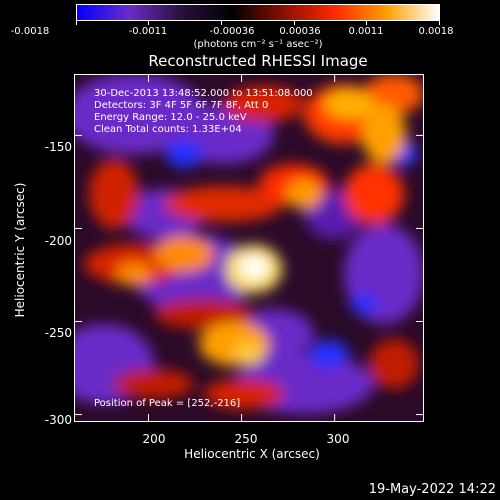 This screenshot has width=500, height=500. Describe the element at coordinates (58, 420) in the screenshot. I see `y-tick-label: -300` at that location.